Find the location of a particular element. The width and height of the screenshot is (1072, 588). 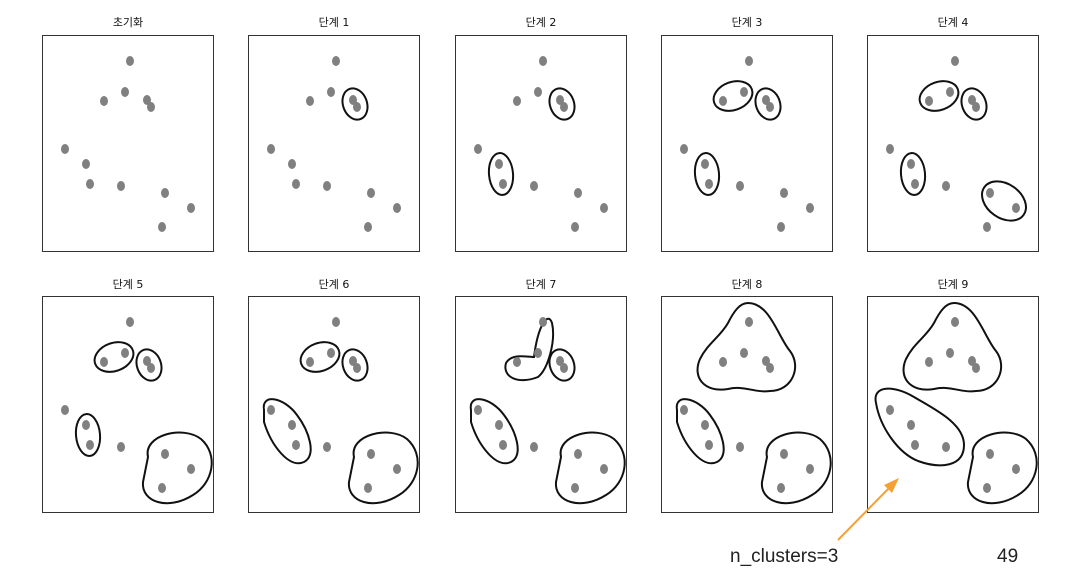

panel-title: 단계 8 is located at coordinates (747, 284).